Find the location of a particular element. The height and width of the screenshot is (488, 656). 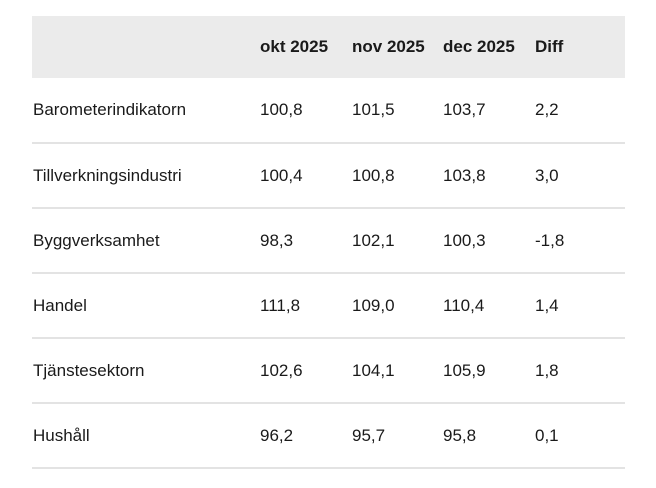

value-cell: 2,2 is located at coordinates (547, 109).